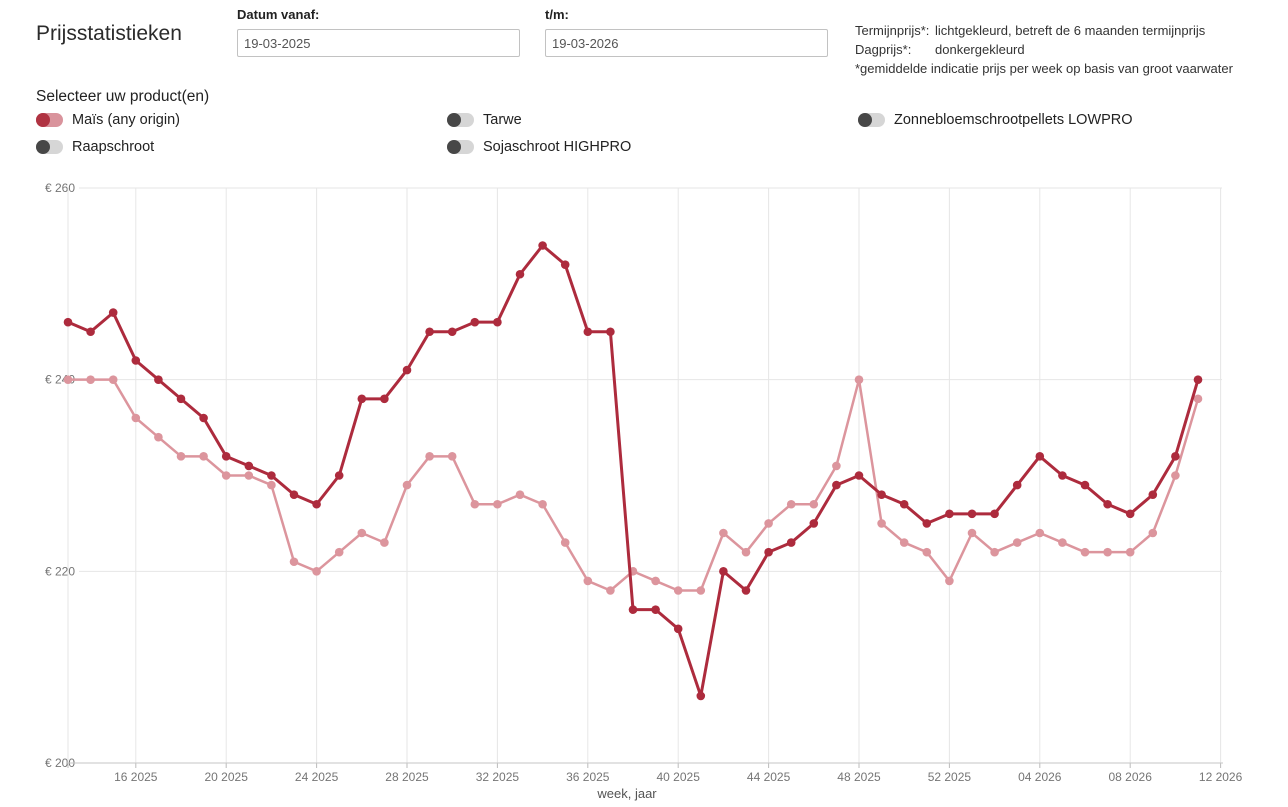  I want to click on date-to-input, so click(686, 43).